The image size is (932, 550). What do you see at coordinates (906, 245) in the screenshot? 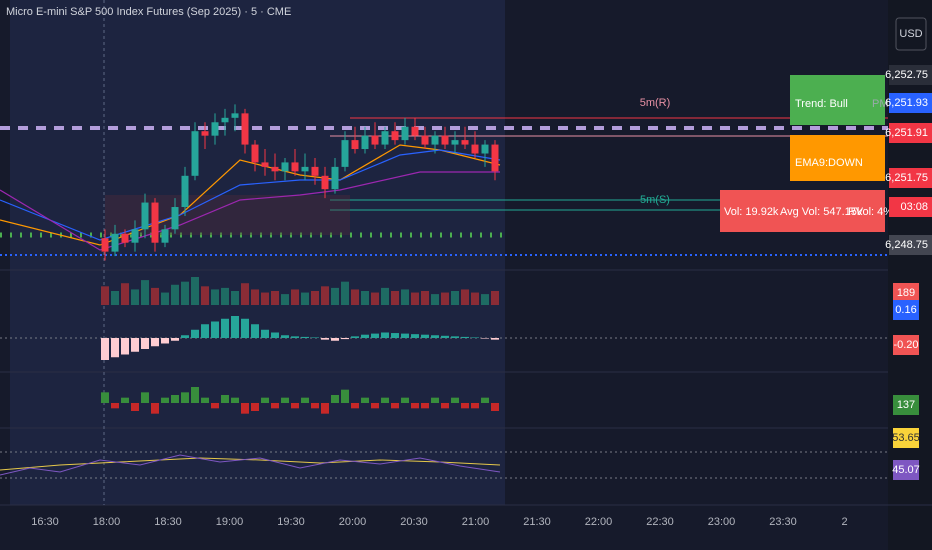
I see `price-tag: 6,248.75` at bounding box center [906, 245].